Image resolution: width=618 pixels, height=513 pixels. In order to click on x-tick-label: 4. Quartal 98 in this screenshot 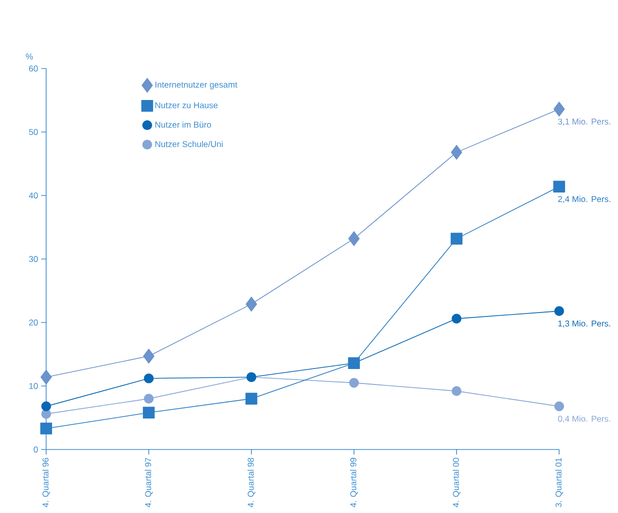, I will do `click(251, 483)`.